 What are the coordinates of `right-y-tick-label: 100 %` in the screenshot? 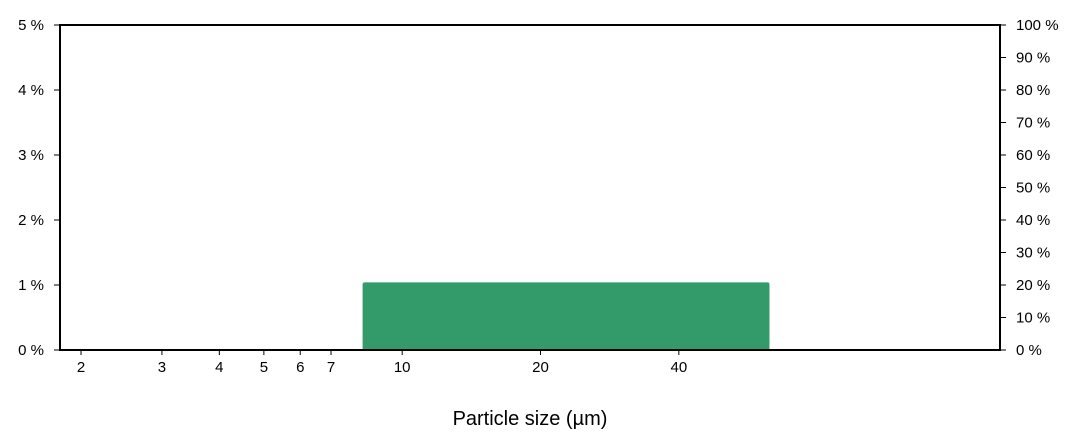 It's located at (1037, 25).